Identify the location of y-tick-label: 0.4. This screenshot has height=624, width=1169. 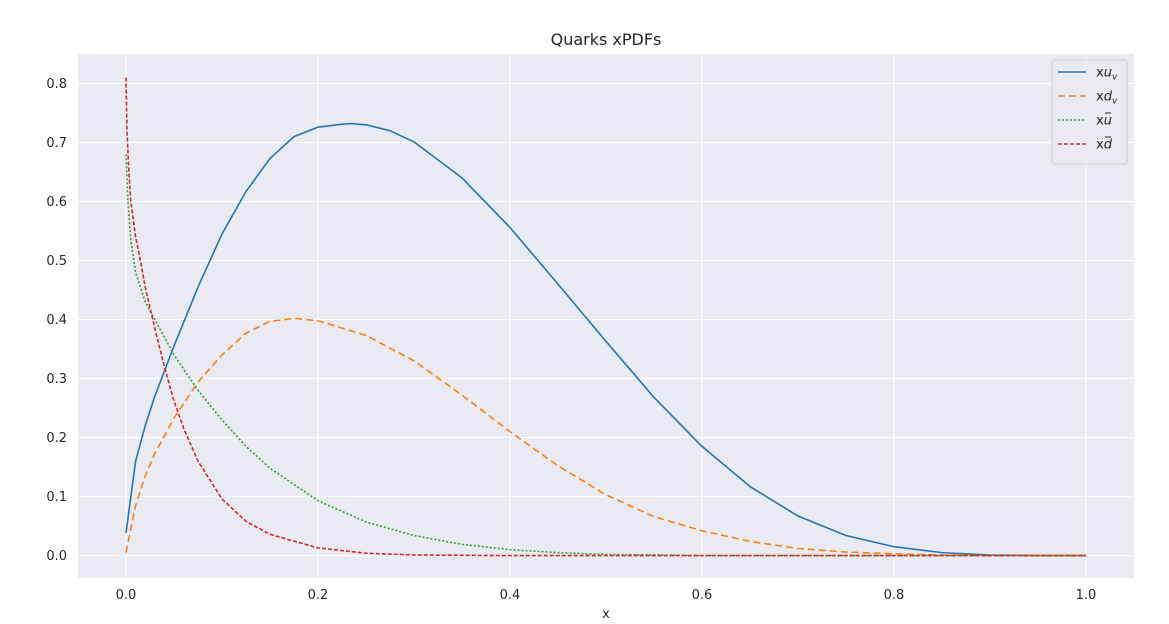
(56, 320).